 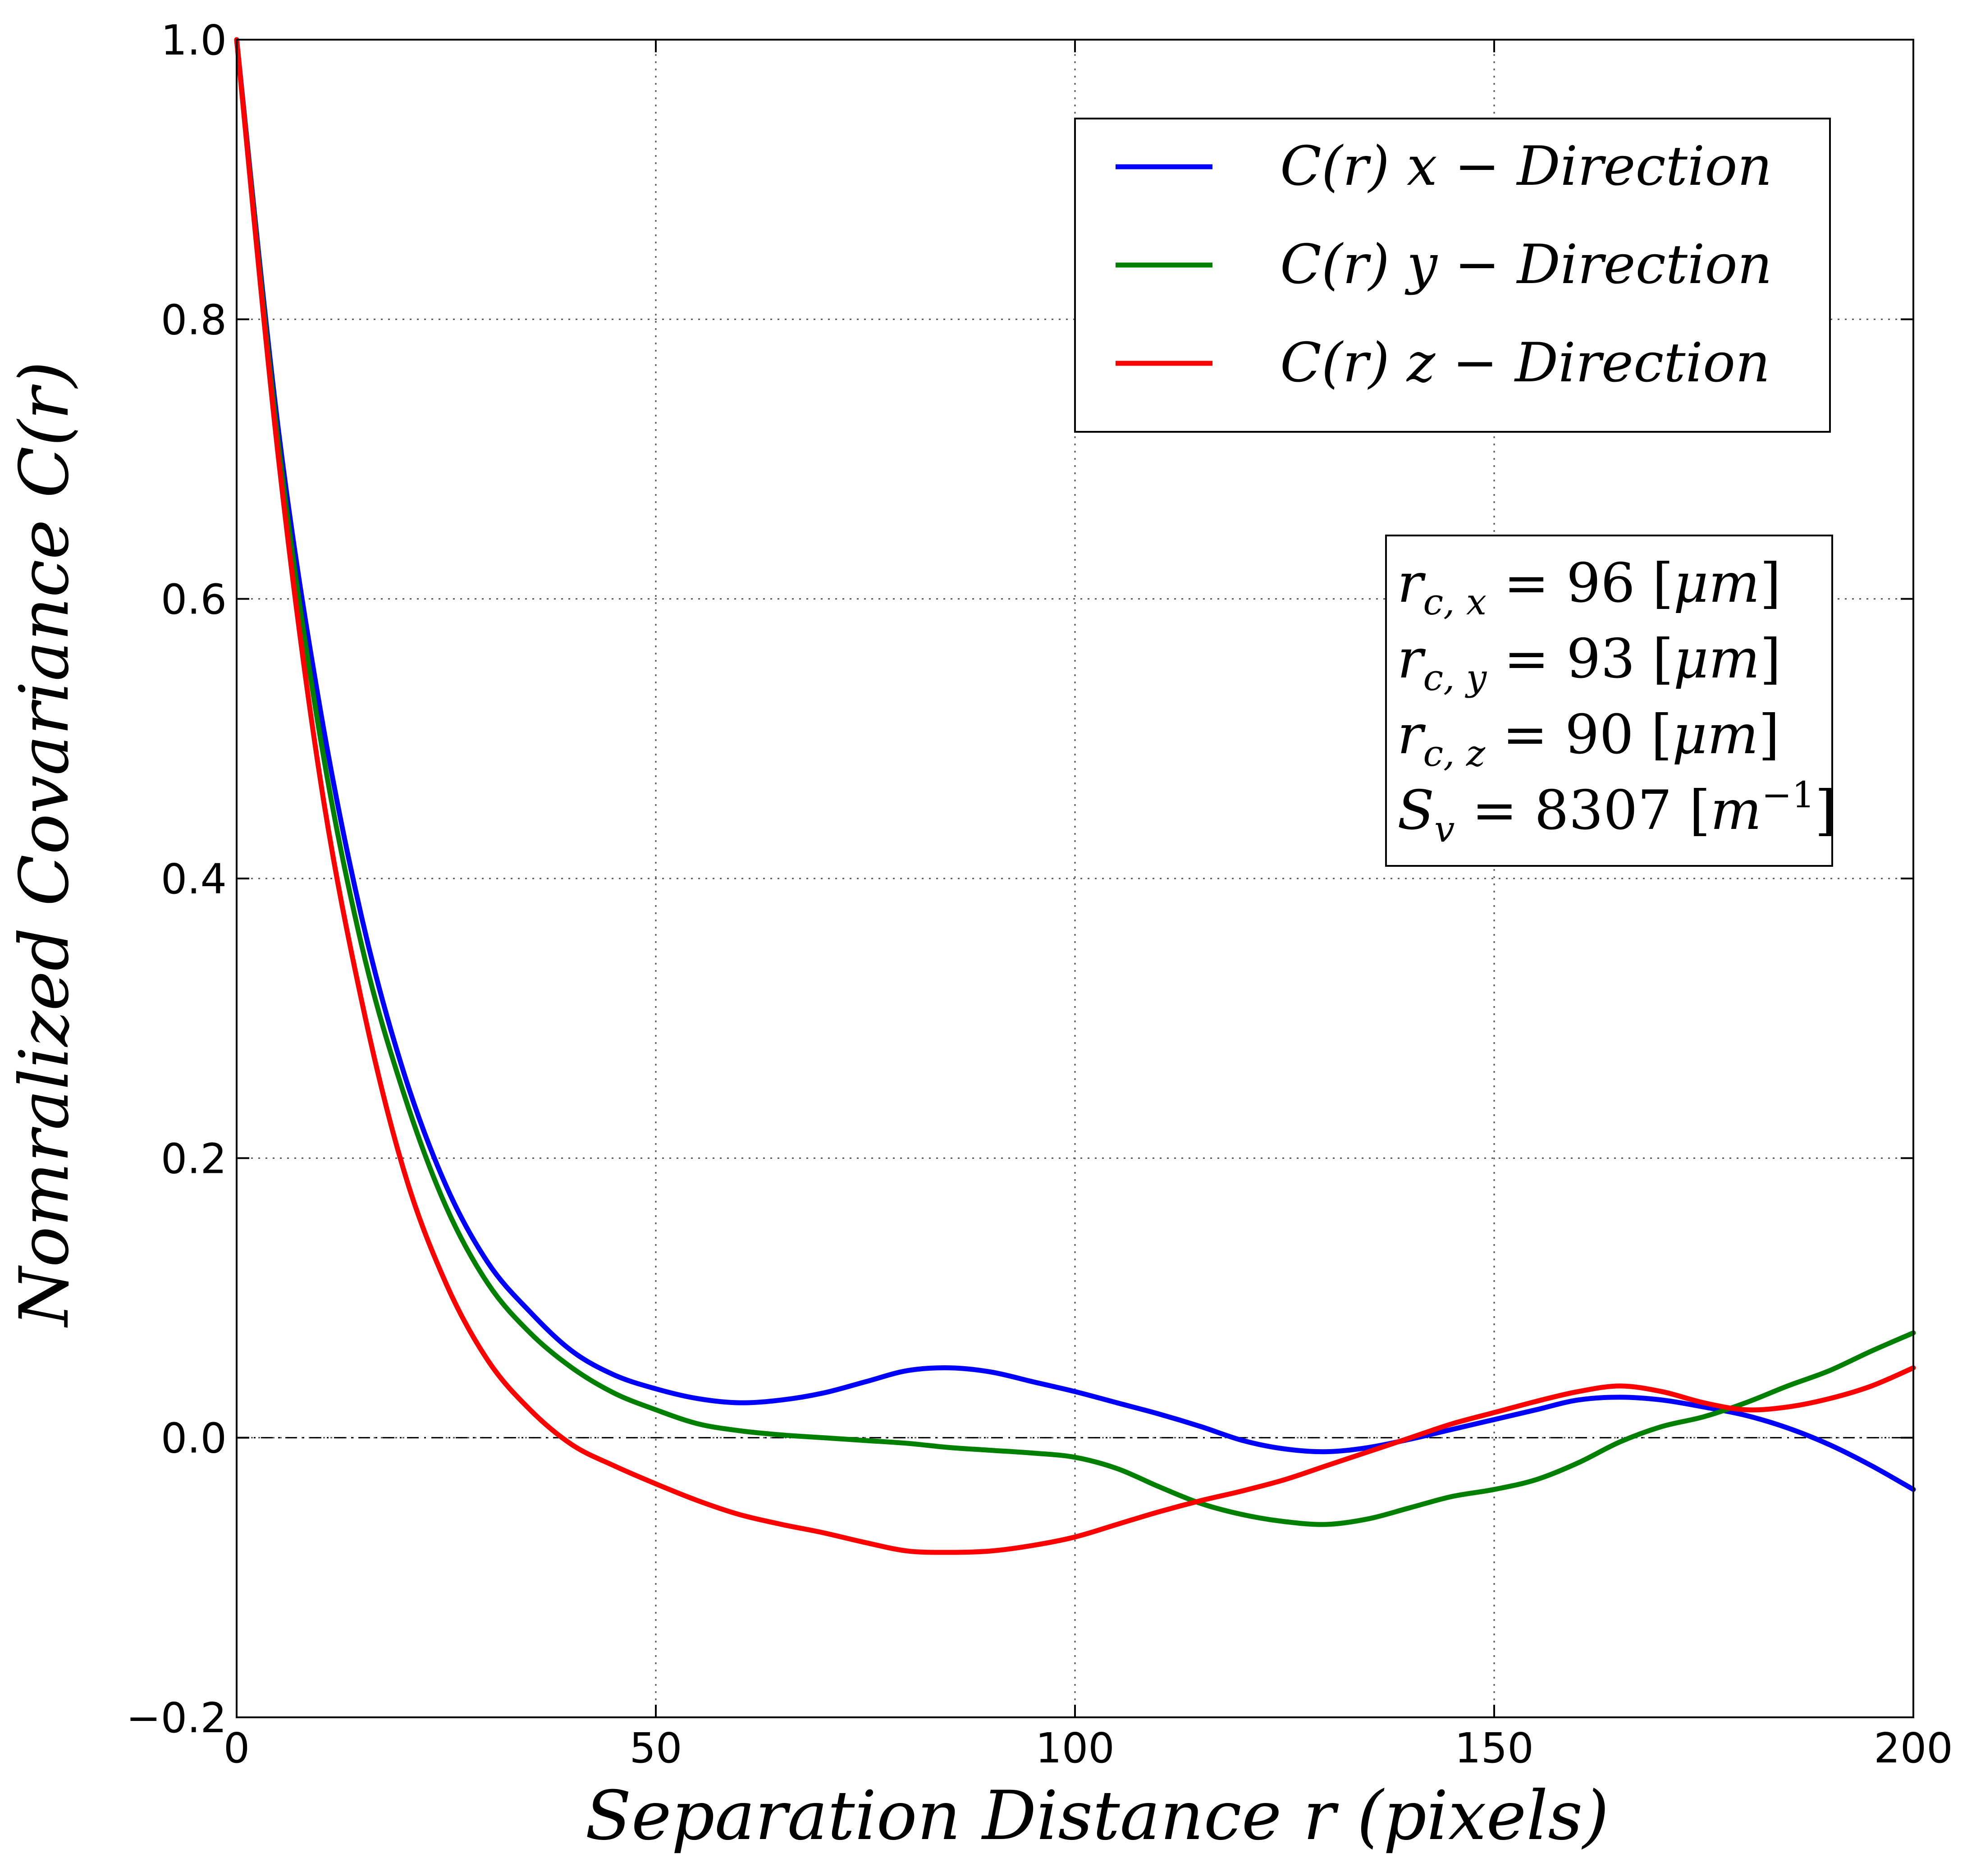 What do you see at coordinates (1075, 1748) in the screenshot?
I see `x-tick-label: 100` at bounding box center [1075, 1748].